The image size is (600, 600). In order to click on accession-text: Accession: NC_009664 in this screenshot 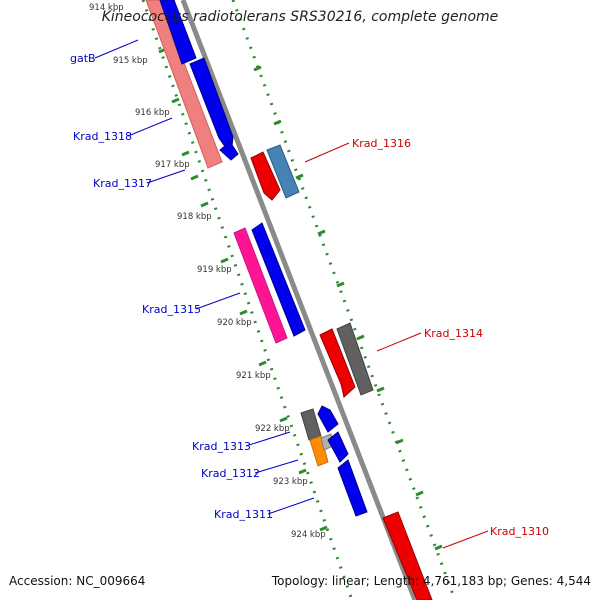, I will do `click(77, 581)`.